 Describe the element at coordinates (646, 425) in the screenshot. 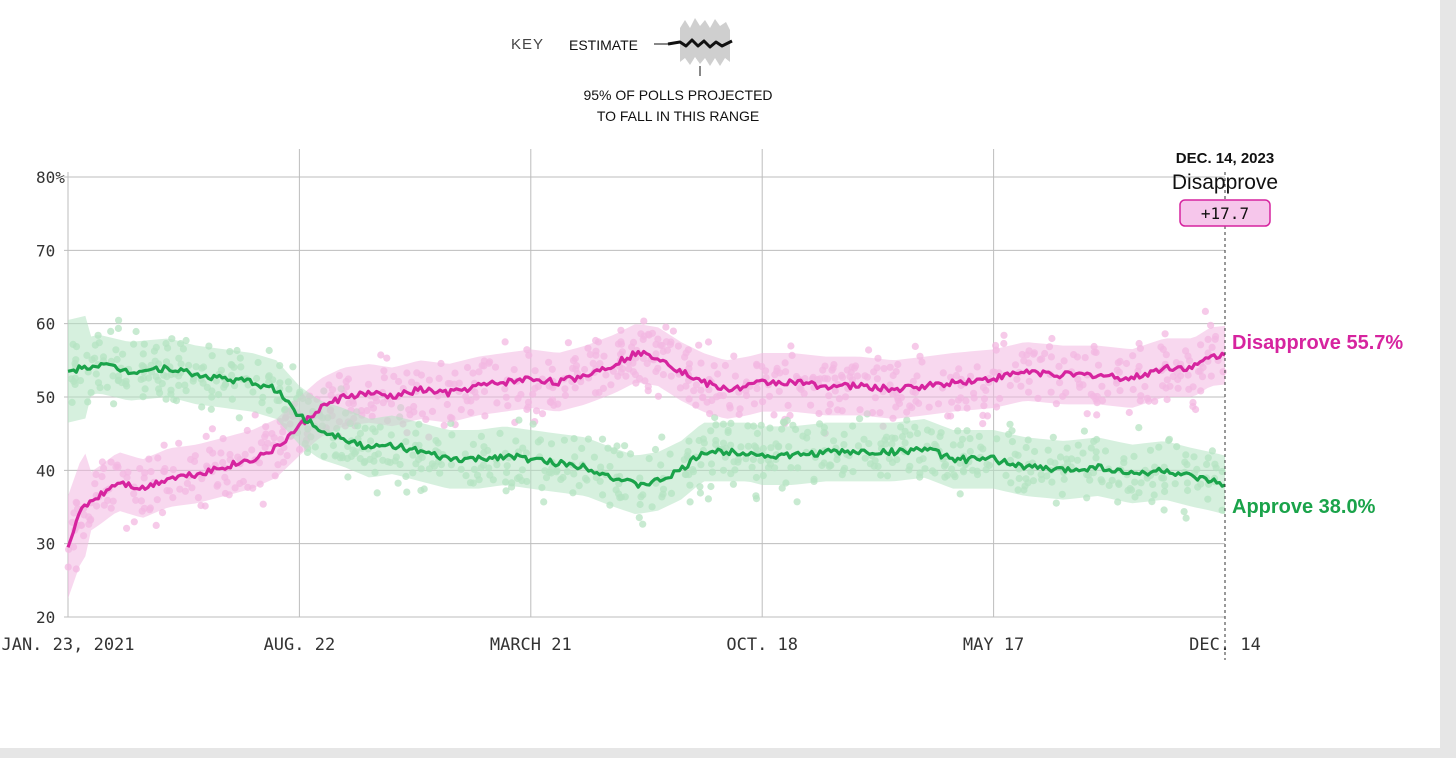

I see `approve-estimate-line` at that location.